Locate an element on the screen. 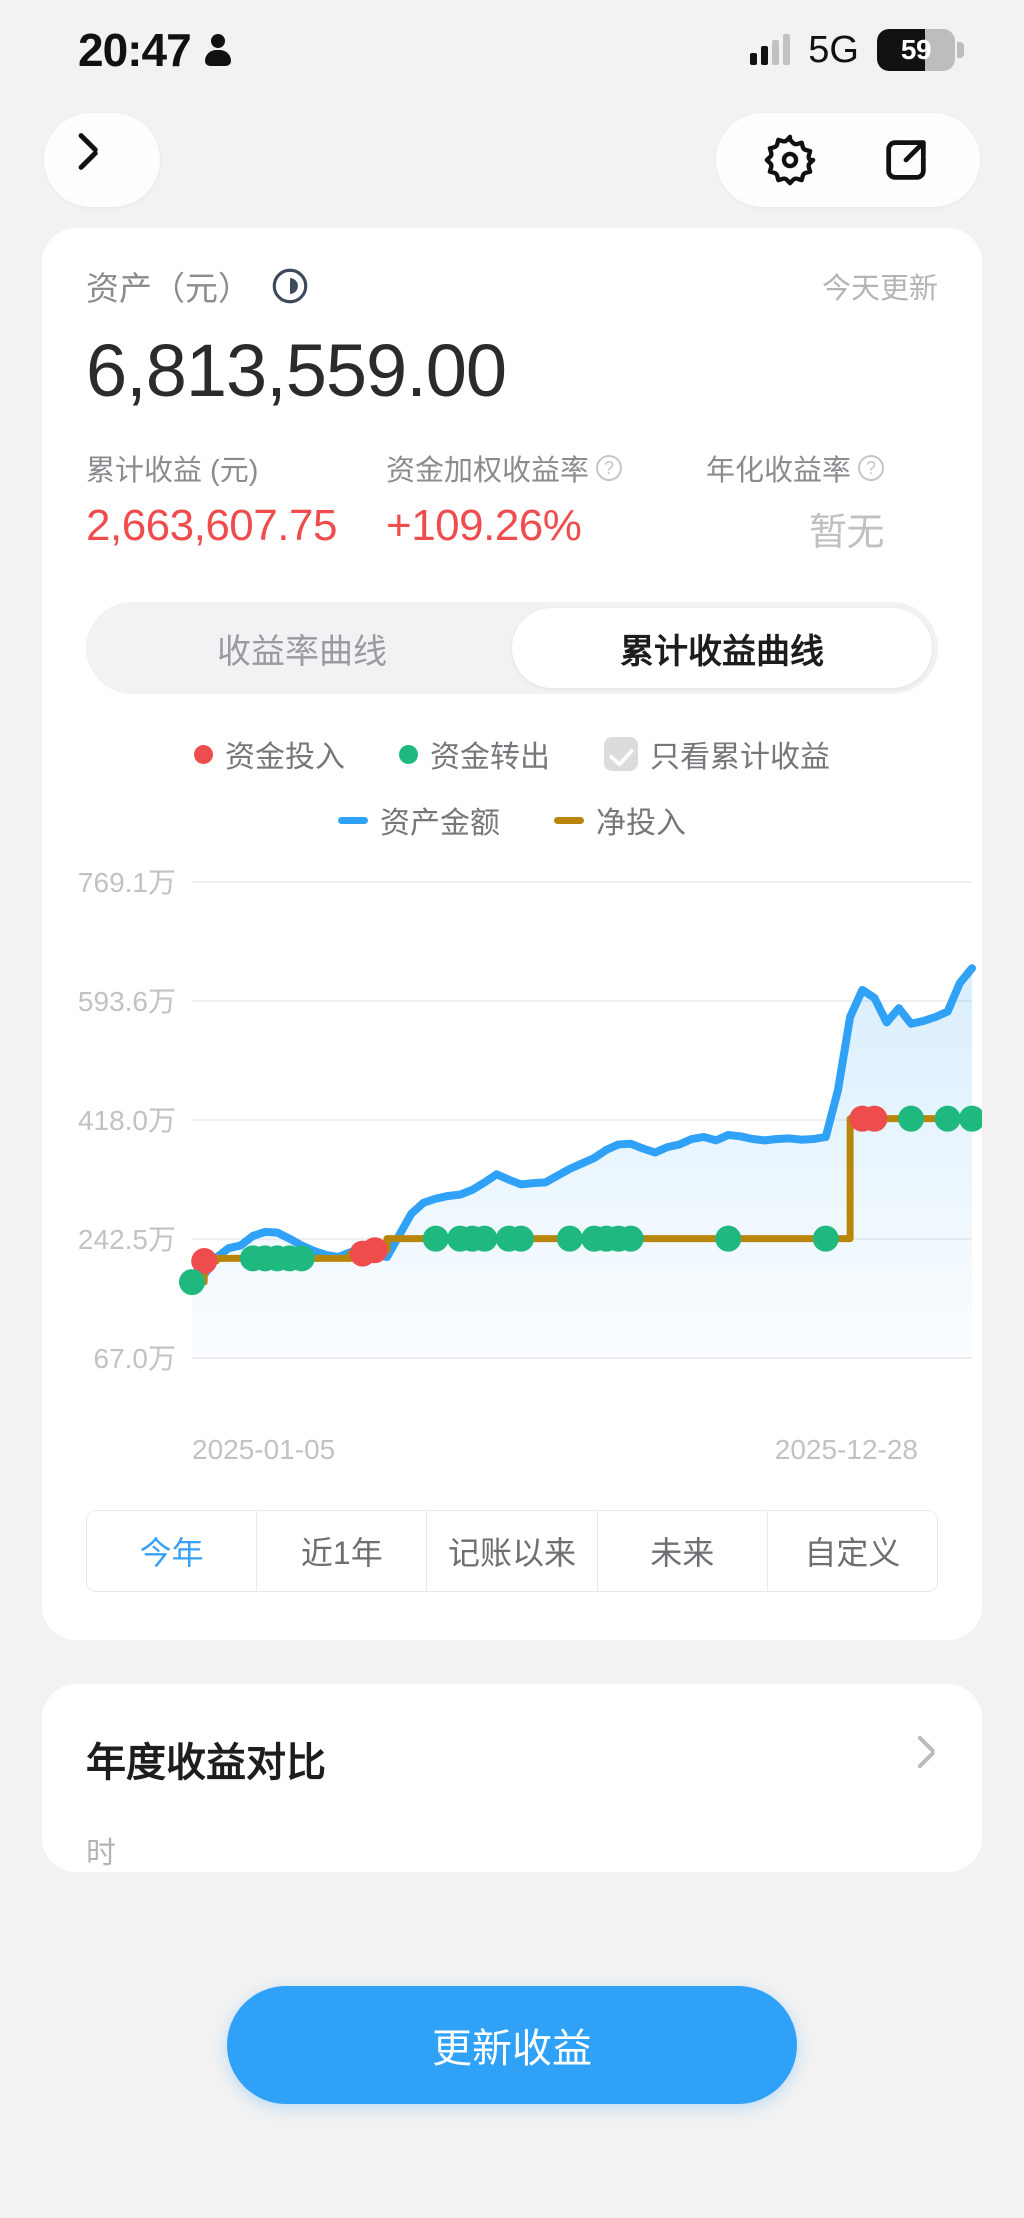  status-bar-right: 5G 59 is located at coordinates (857, 50).